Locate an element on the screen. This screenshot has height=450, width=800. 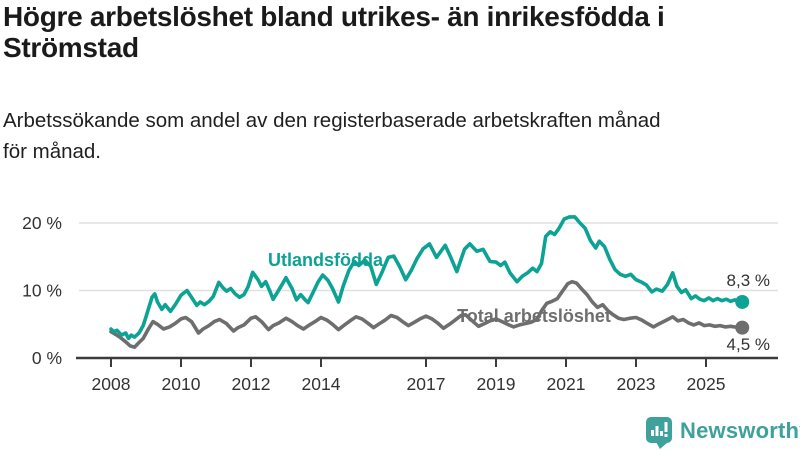
series-end-dot-total-arbetsl-shet is located at coordinates (742, 327).